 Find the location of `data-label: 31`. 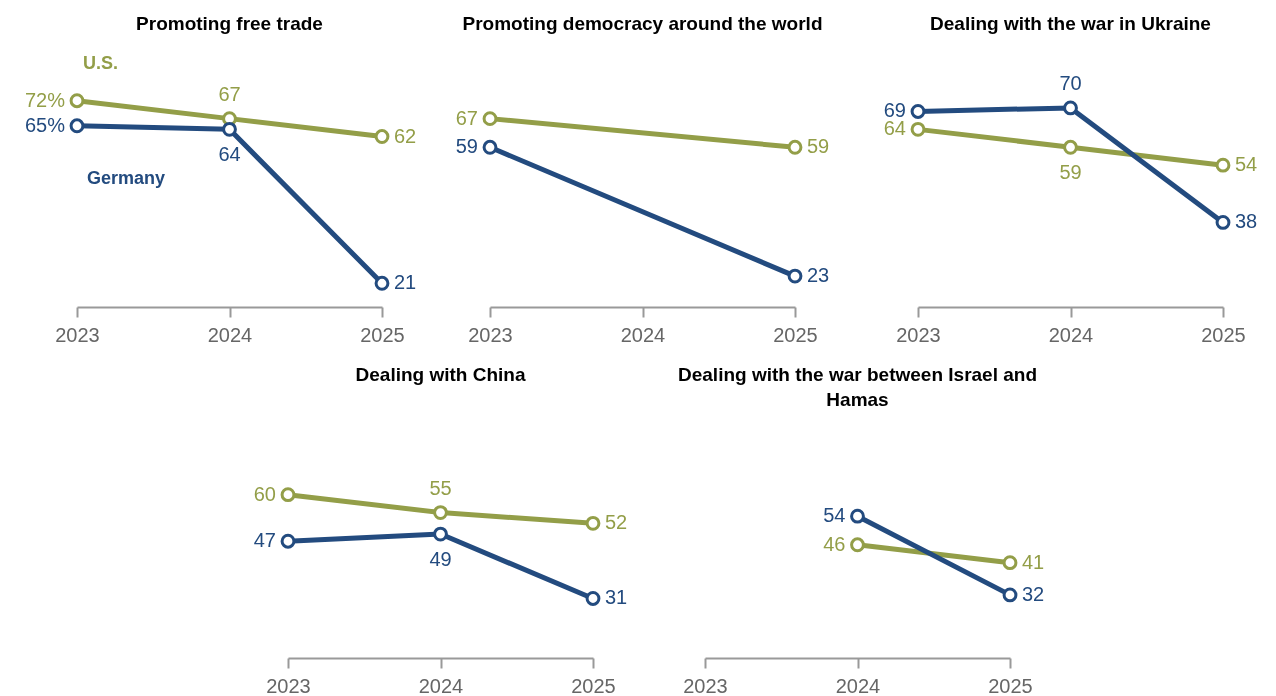

data-label: 31 is located at coordinates (616, 597).